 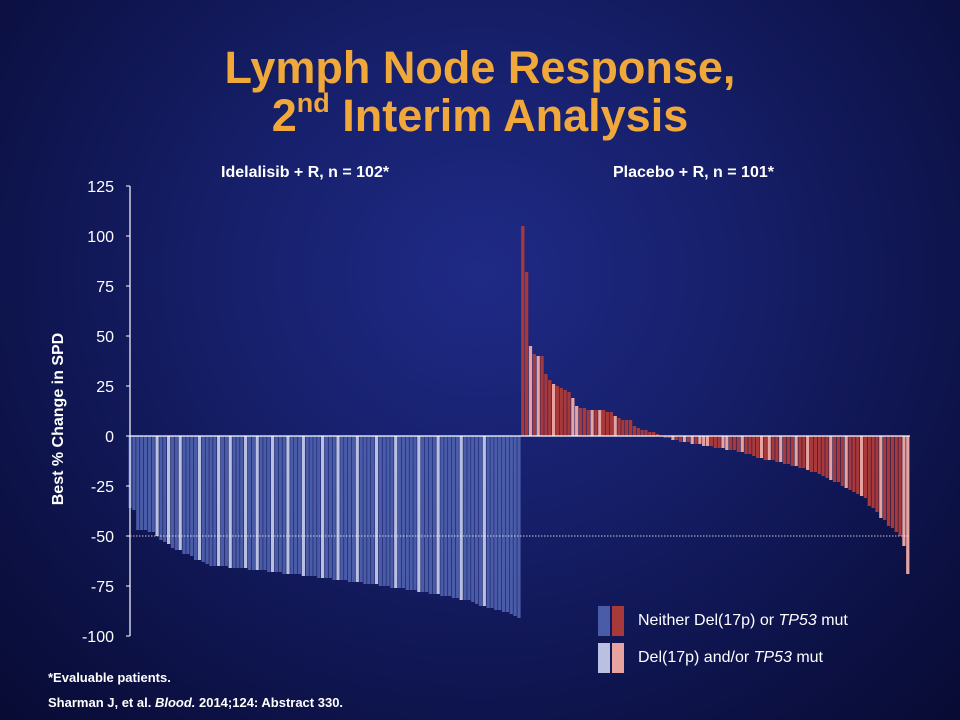 I want to click on legend-label-del17p: Del(17p) and/or TP53 mut, so click(x=730, y=657).